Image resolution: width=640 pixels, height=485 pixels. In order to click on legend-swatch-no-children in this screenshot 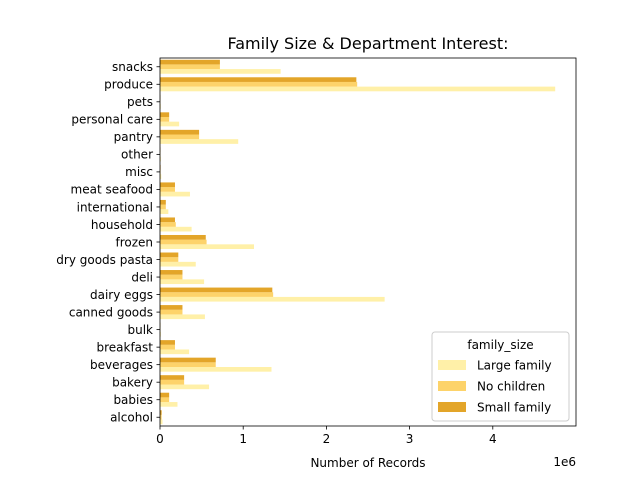, I will do `click(452, 386)`.